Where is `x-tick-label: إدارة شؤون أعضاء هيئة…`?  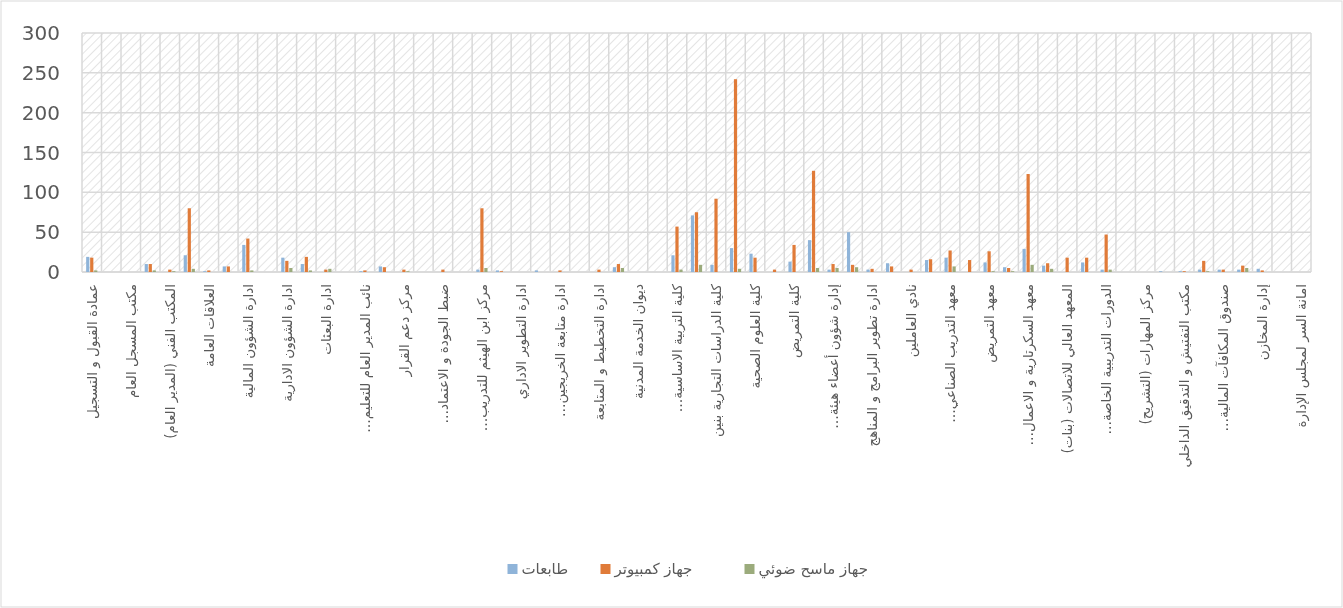
x-tick-label: إدارة شؤون أعضاء هيئة… is located at coordinates (833, 356).